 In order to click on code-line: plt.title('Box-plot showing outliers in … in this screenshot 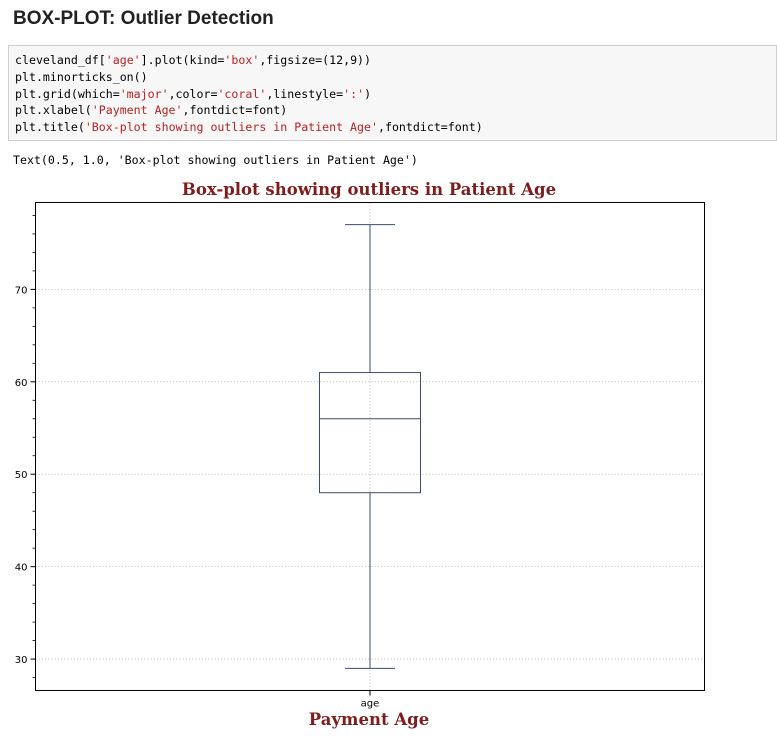, I will do `click(249, 127)`.